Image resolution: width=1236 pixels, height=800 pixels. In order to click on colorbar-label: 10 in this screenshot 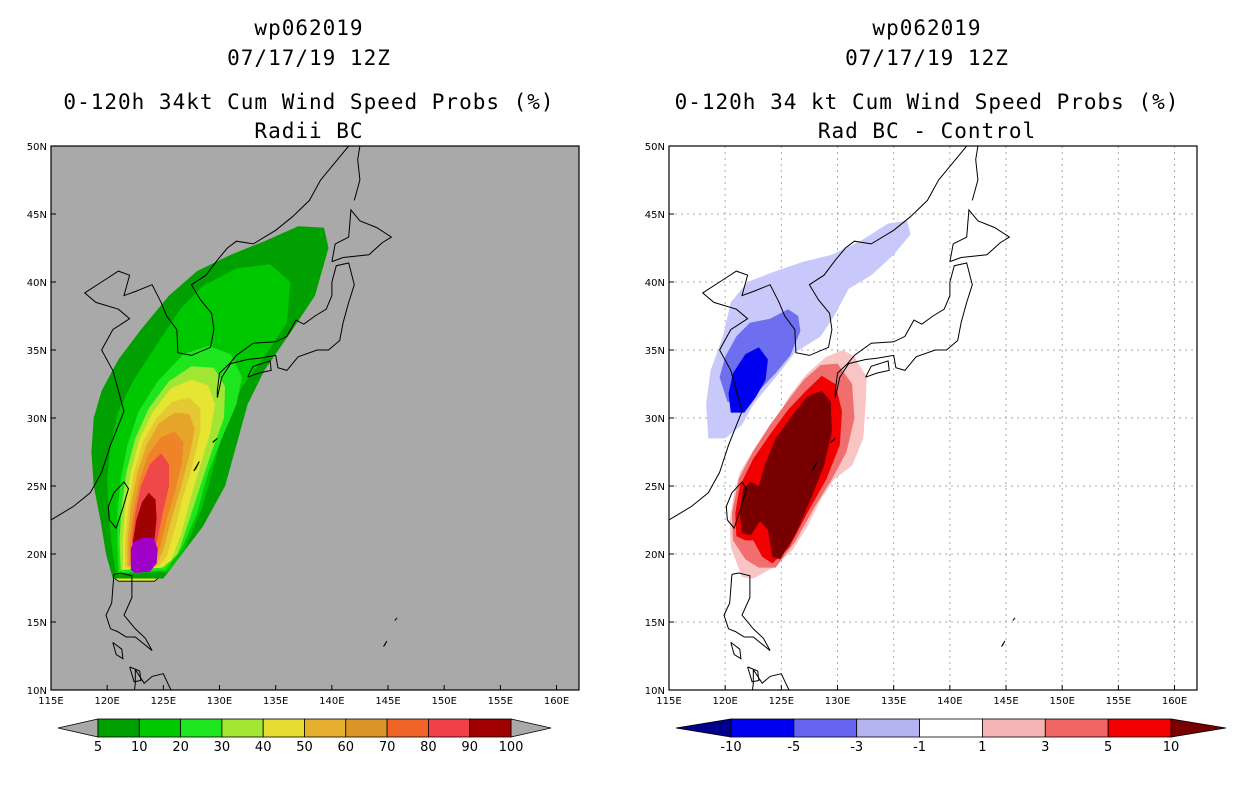, I will do `click(1171, 747)`.